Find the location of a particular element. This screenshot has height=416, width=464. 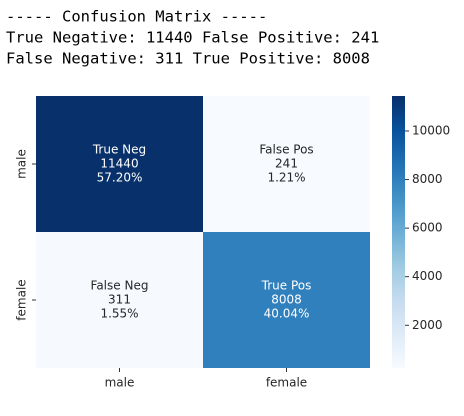

cell-value: 311 is located at coordinates (119, 300).